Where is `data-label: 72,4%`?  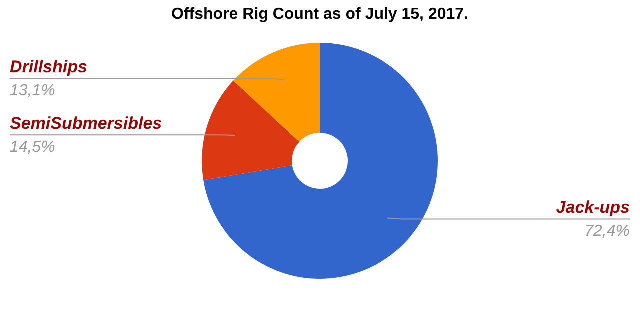 data-label: 72,4% is located at coordinates (607, 231).